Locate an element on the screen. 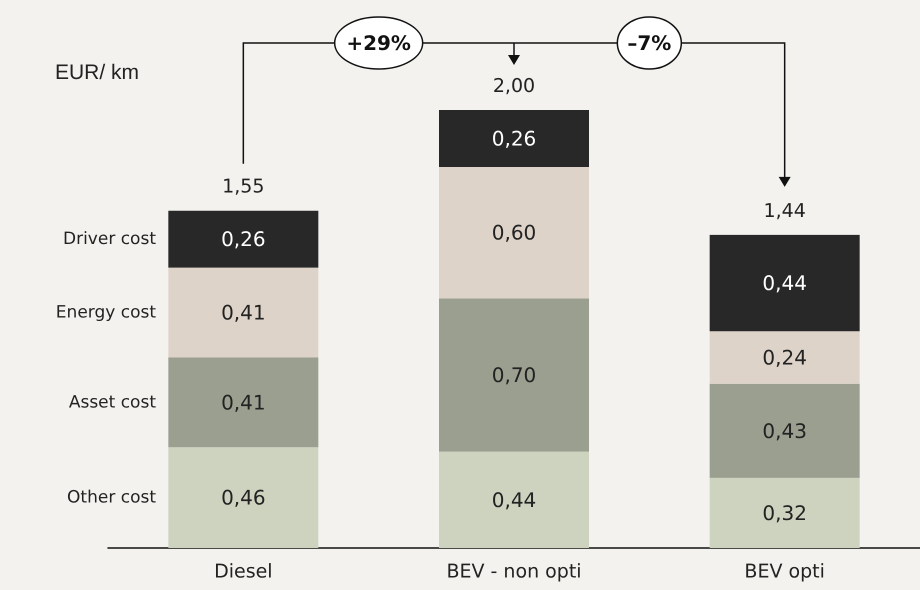 Image resolution: width=920 pixels, height=590 pixels. data-label: 0,46 is located at coordinates (243, 498).